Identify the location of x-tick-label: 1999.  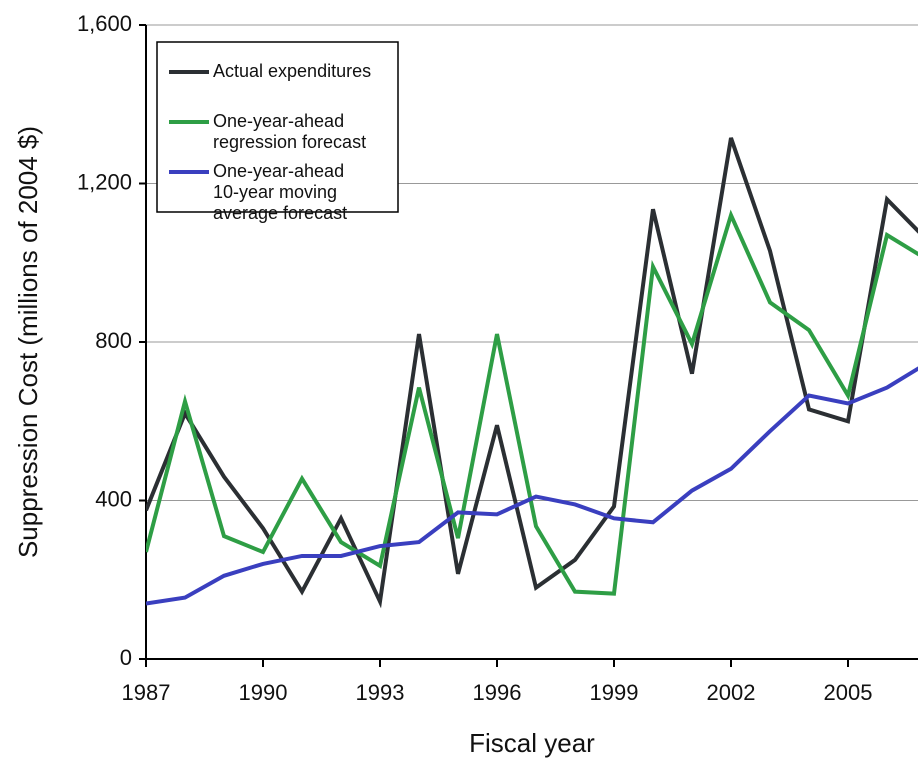
(614, 692).